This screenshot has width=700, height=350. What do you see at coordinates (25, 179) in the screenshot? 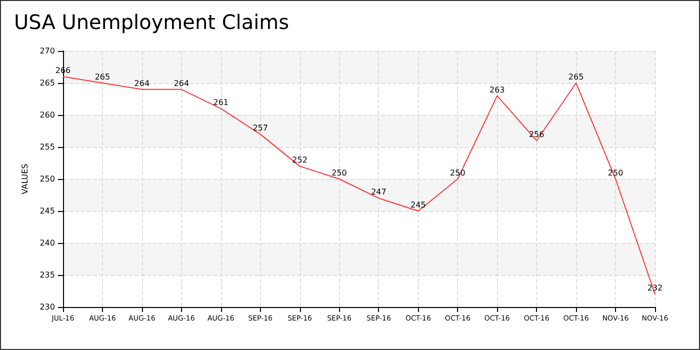
I see `y-axis-title: VALUES` at bounding box center [25, 179].